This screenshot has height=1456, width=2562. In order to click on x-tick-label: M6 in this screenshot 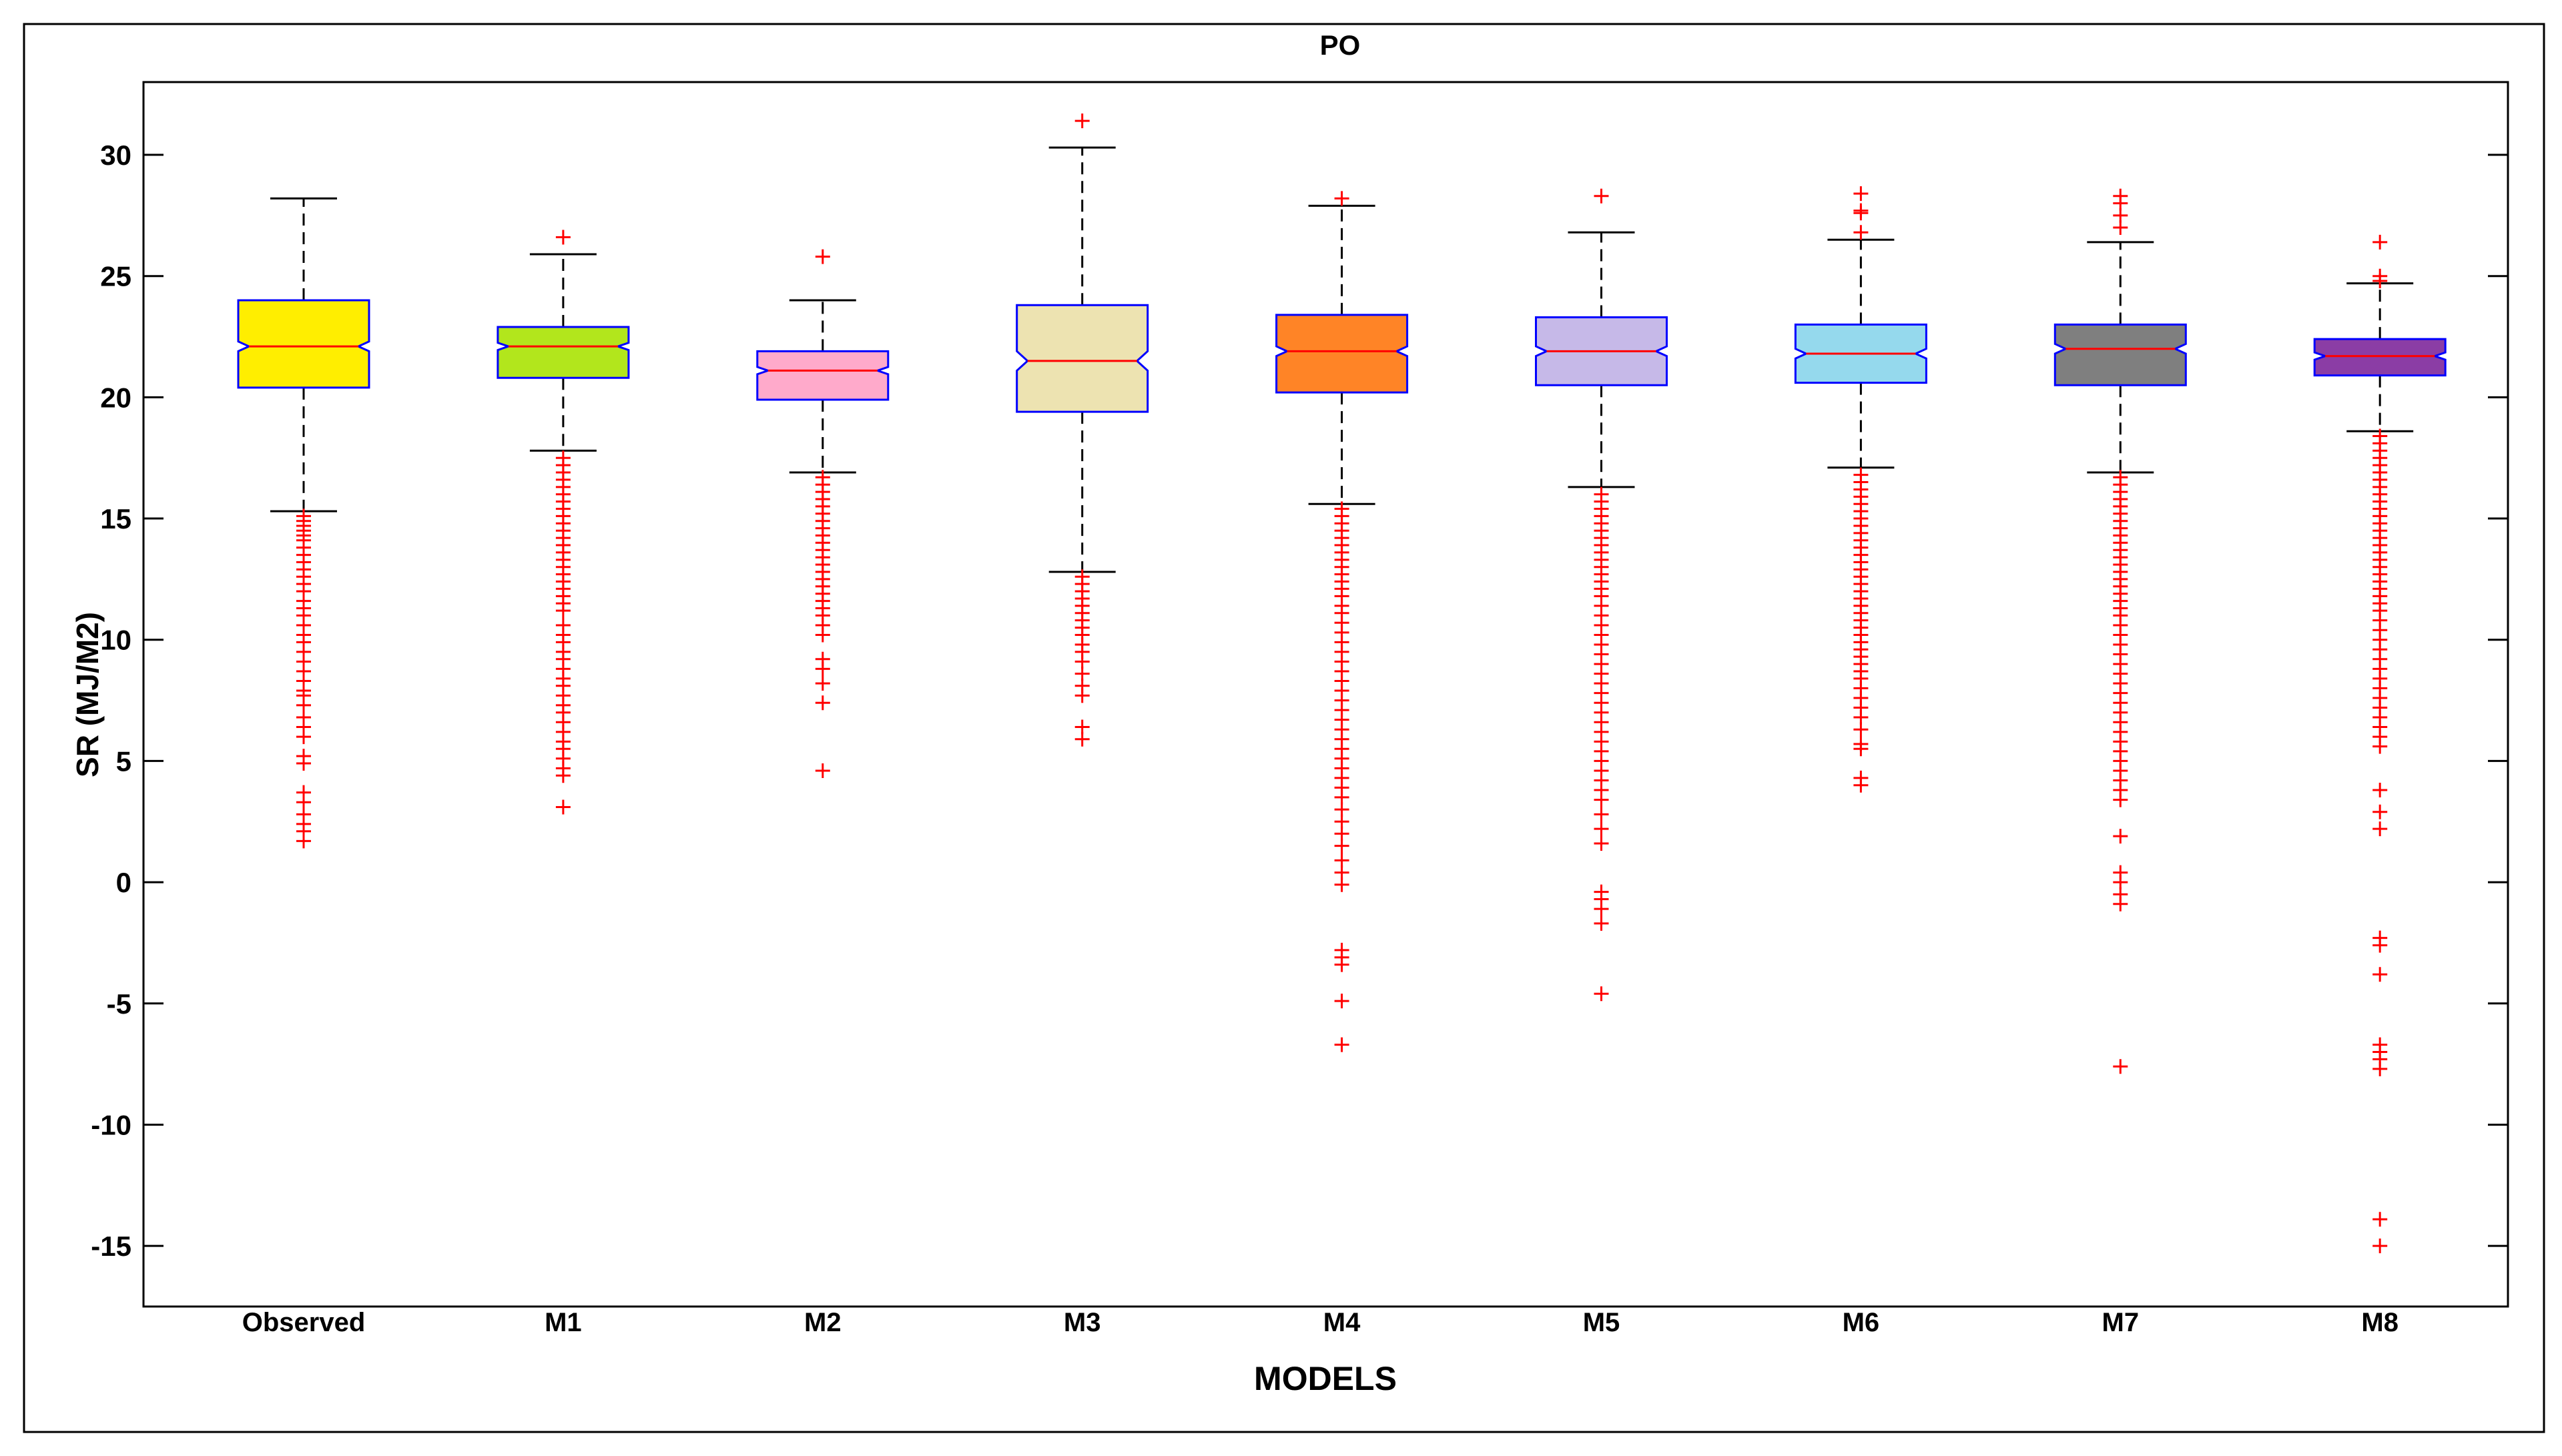, I will do `click(1861, 1322)`.